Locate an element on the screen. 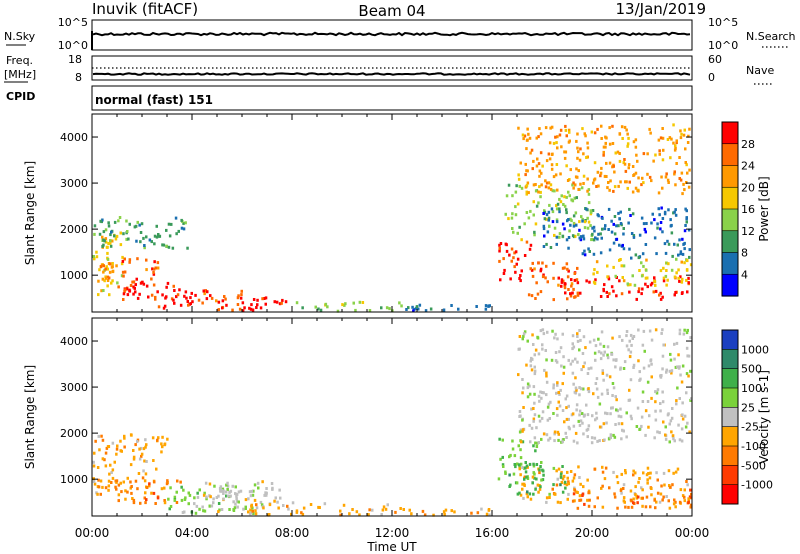 This screenshot has width=800, height=554. colorbar-tick-label: 12 is located at coordinates (748, 231).